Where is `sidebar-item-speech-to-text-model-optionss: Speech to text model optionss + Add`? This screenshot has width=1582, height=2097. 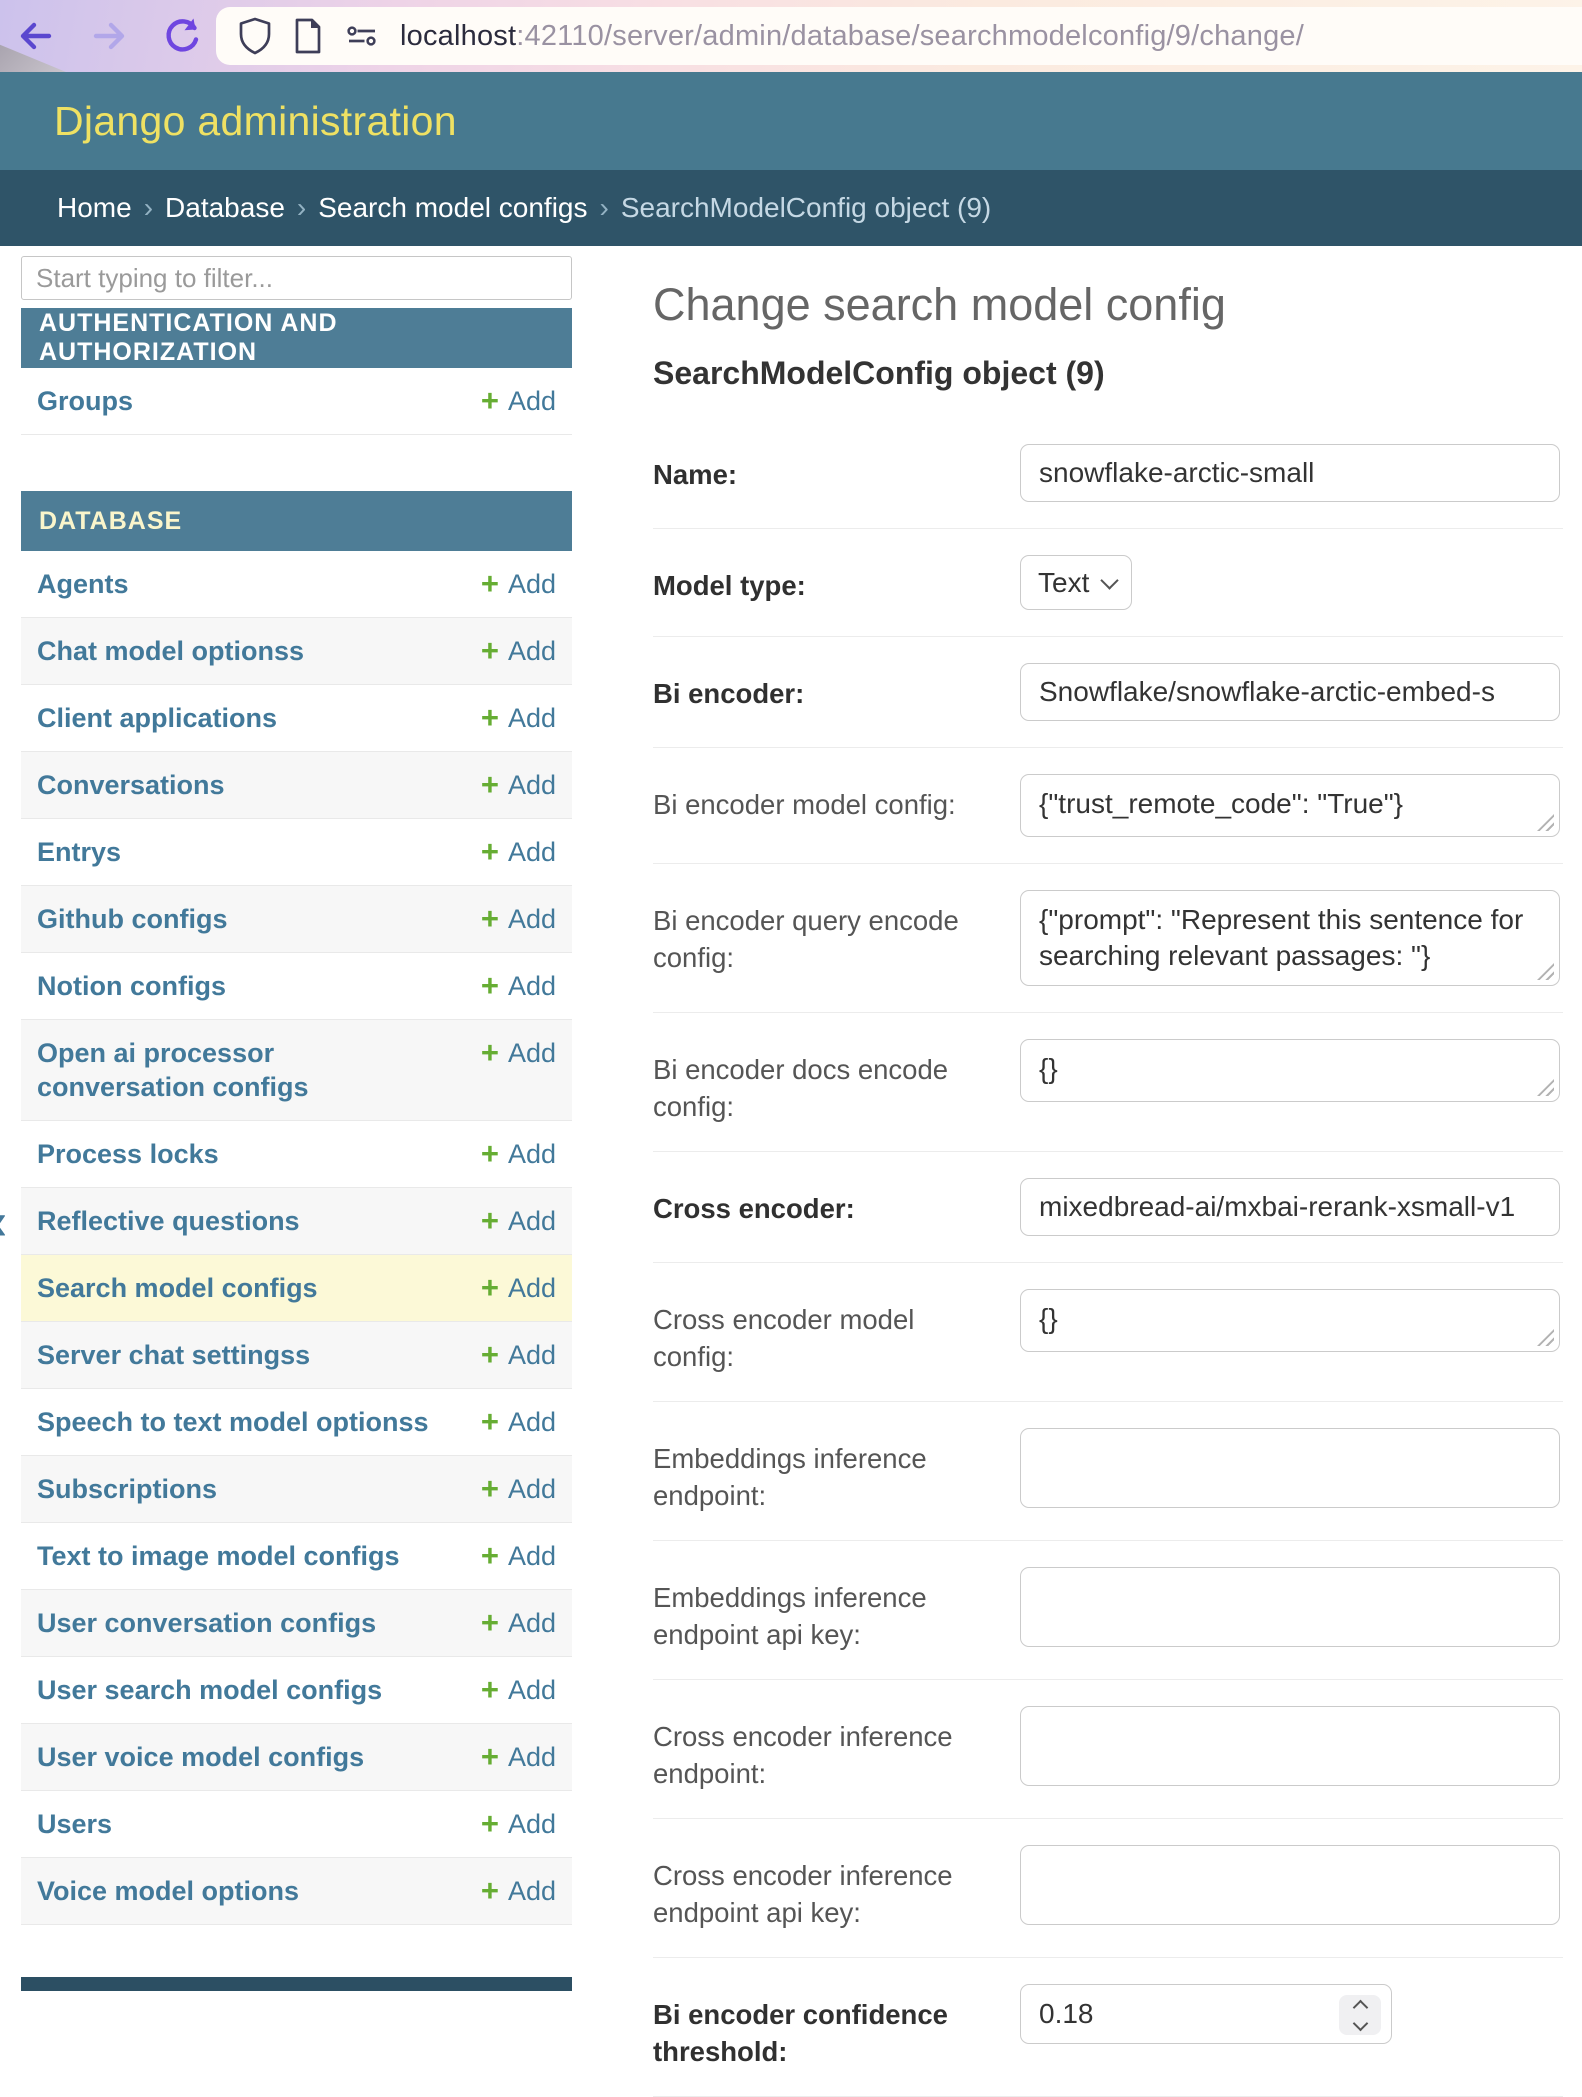
sidebar-item-speech-to-text-model-optionss: Speech to text model optionss + Add is located at coordinates (296, 1422).